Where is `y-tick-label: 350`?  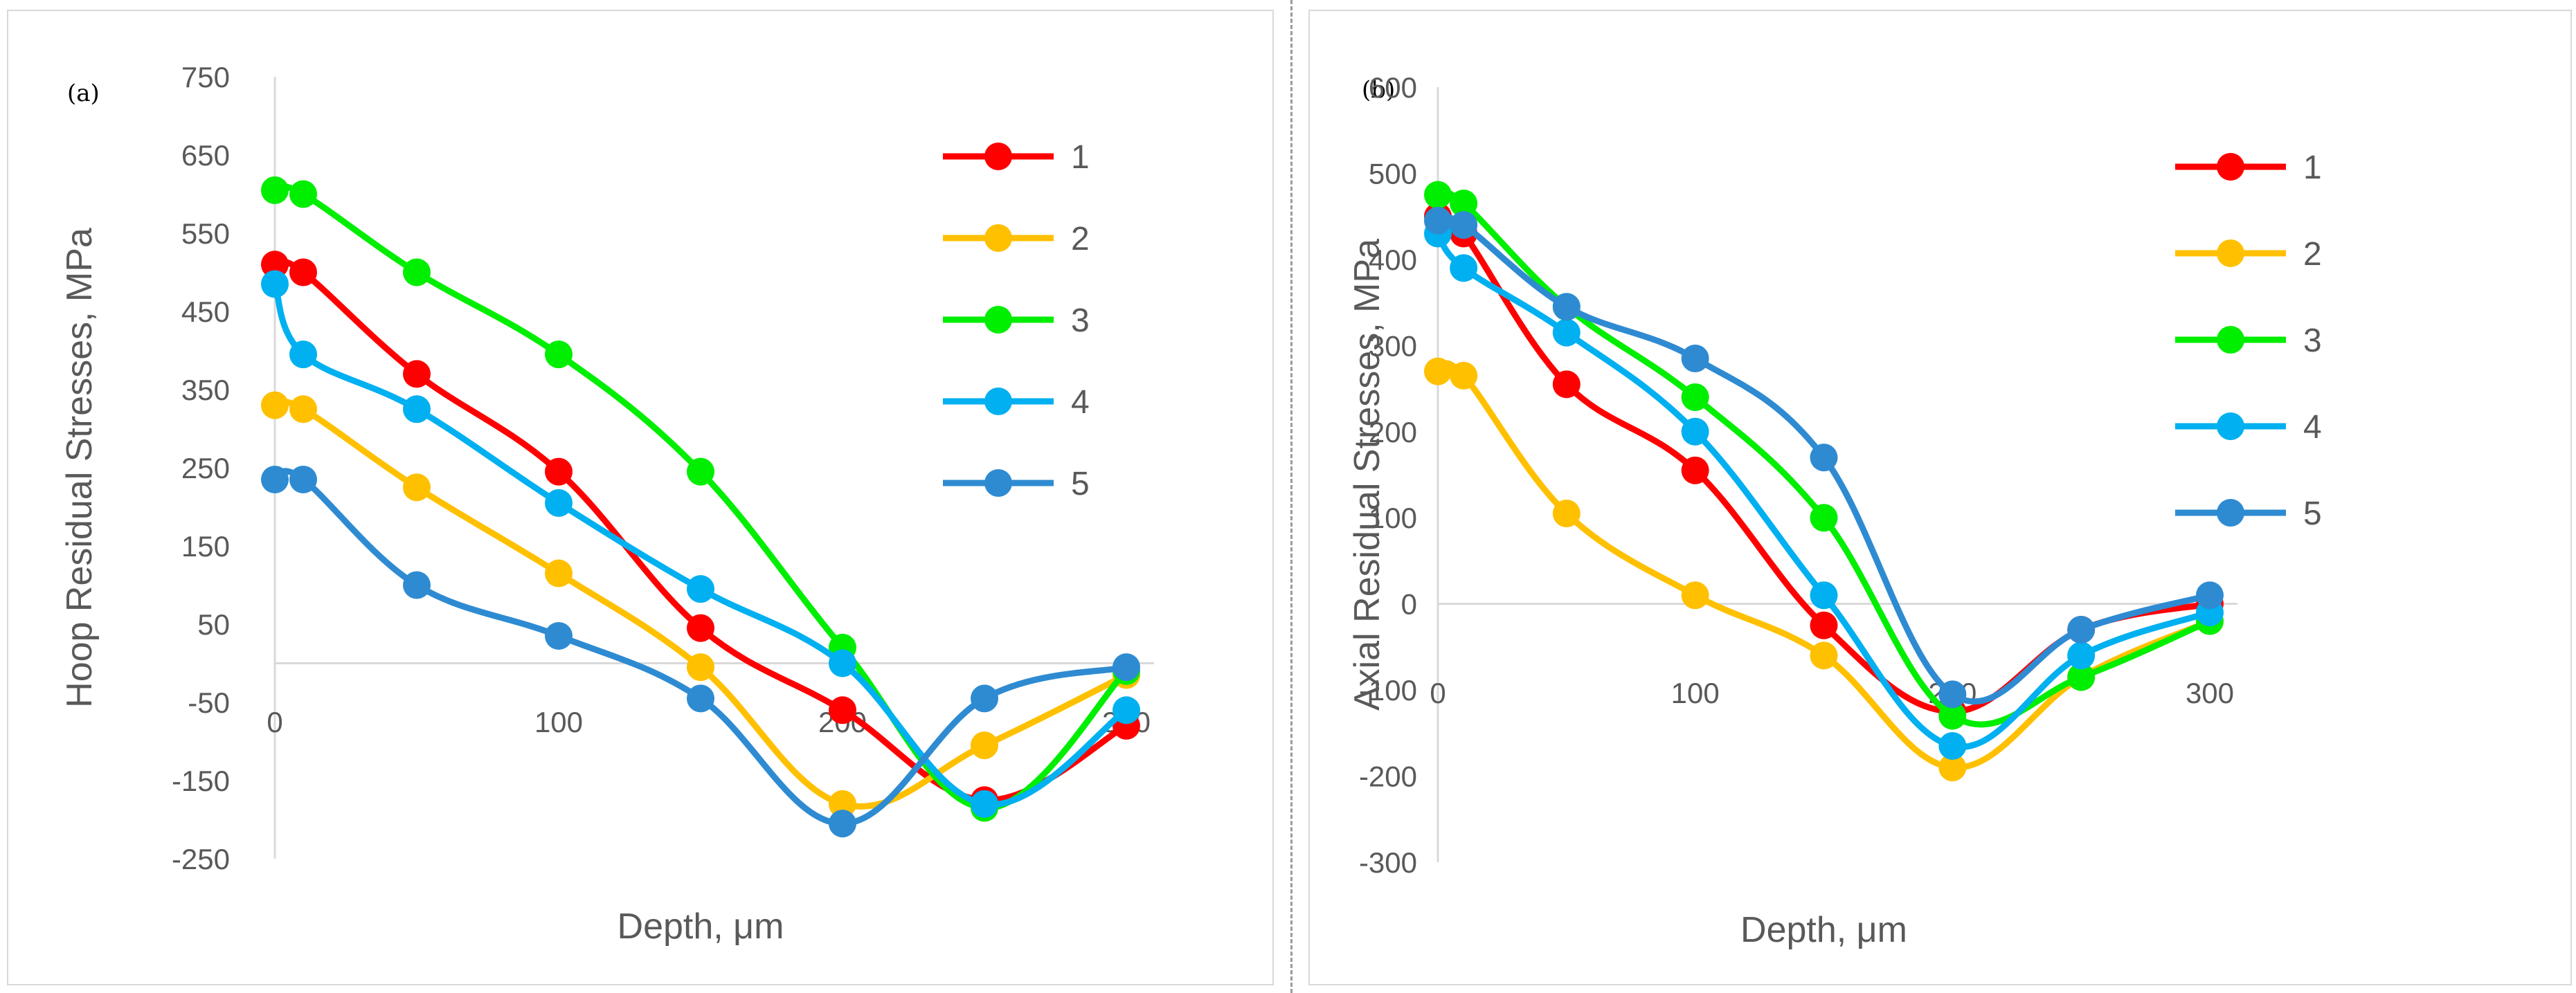 y-tick-label: 350 is located at coordinates (205, 390).